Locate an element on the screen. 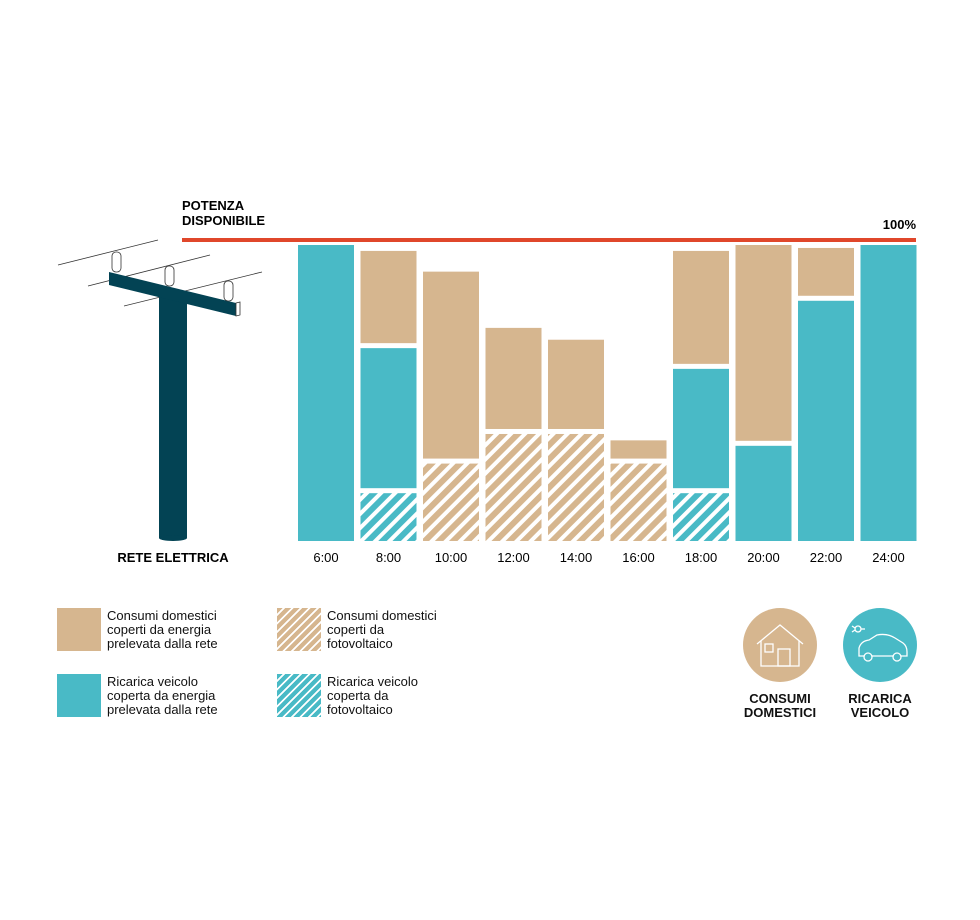  percent-label: 100% is located at coordinates (900, 224).